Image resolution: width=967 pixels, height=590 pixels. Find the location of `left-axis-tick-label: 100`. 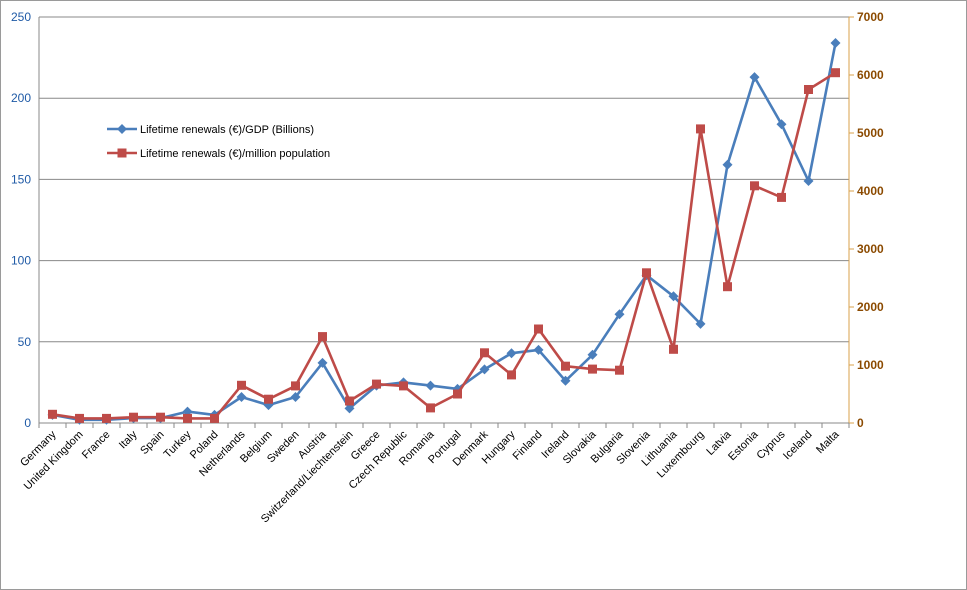

left-axis-tick-label: 100 is located at coordinates (21, 261).